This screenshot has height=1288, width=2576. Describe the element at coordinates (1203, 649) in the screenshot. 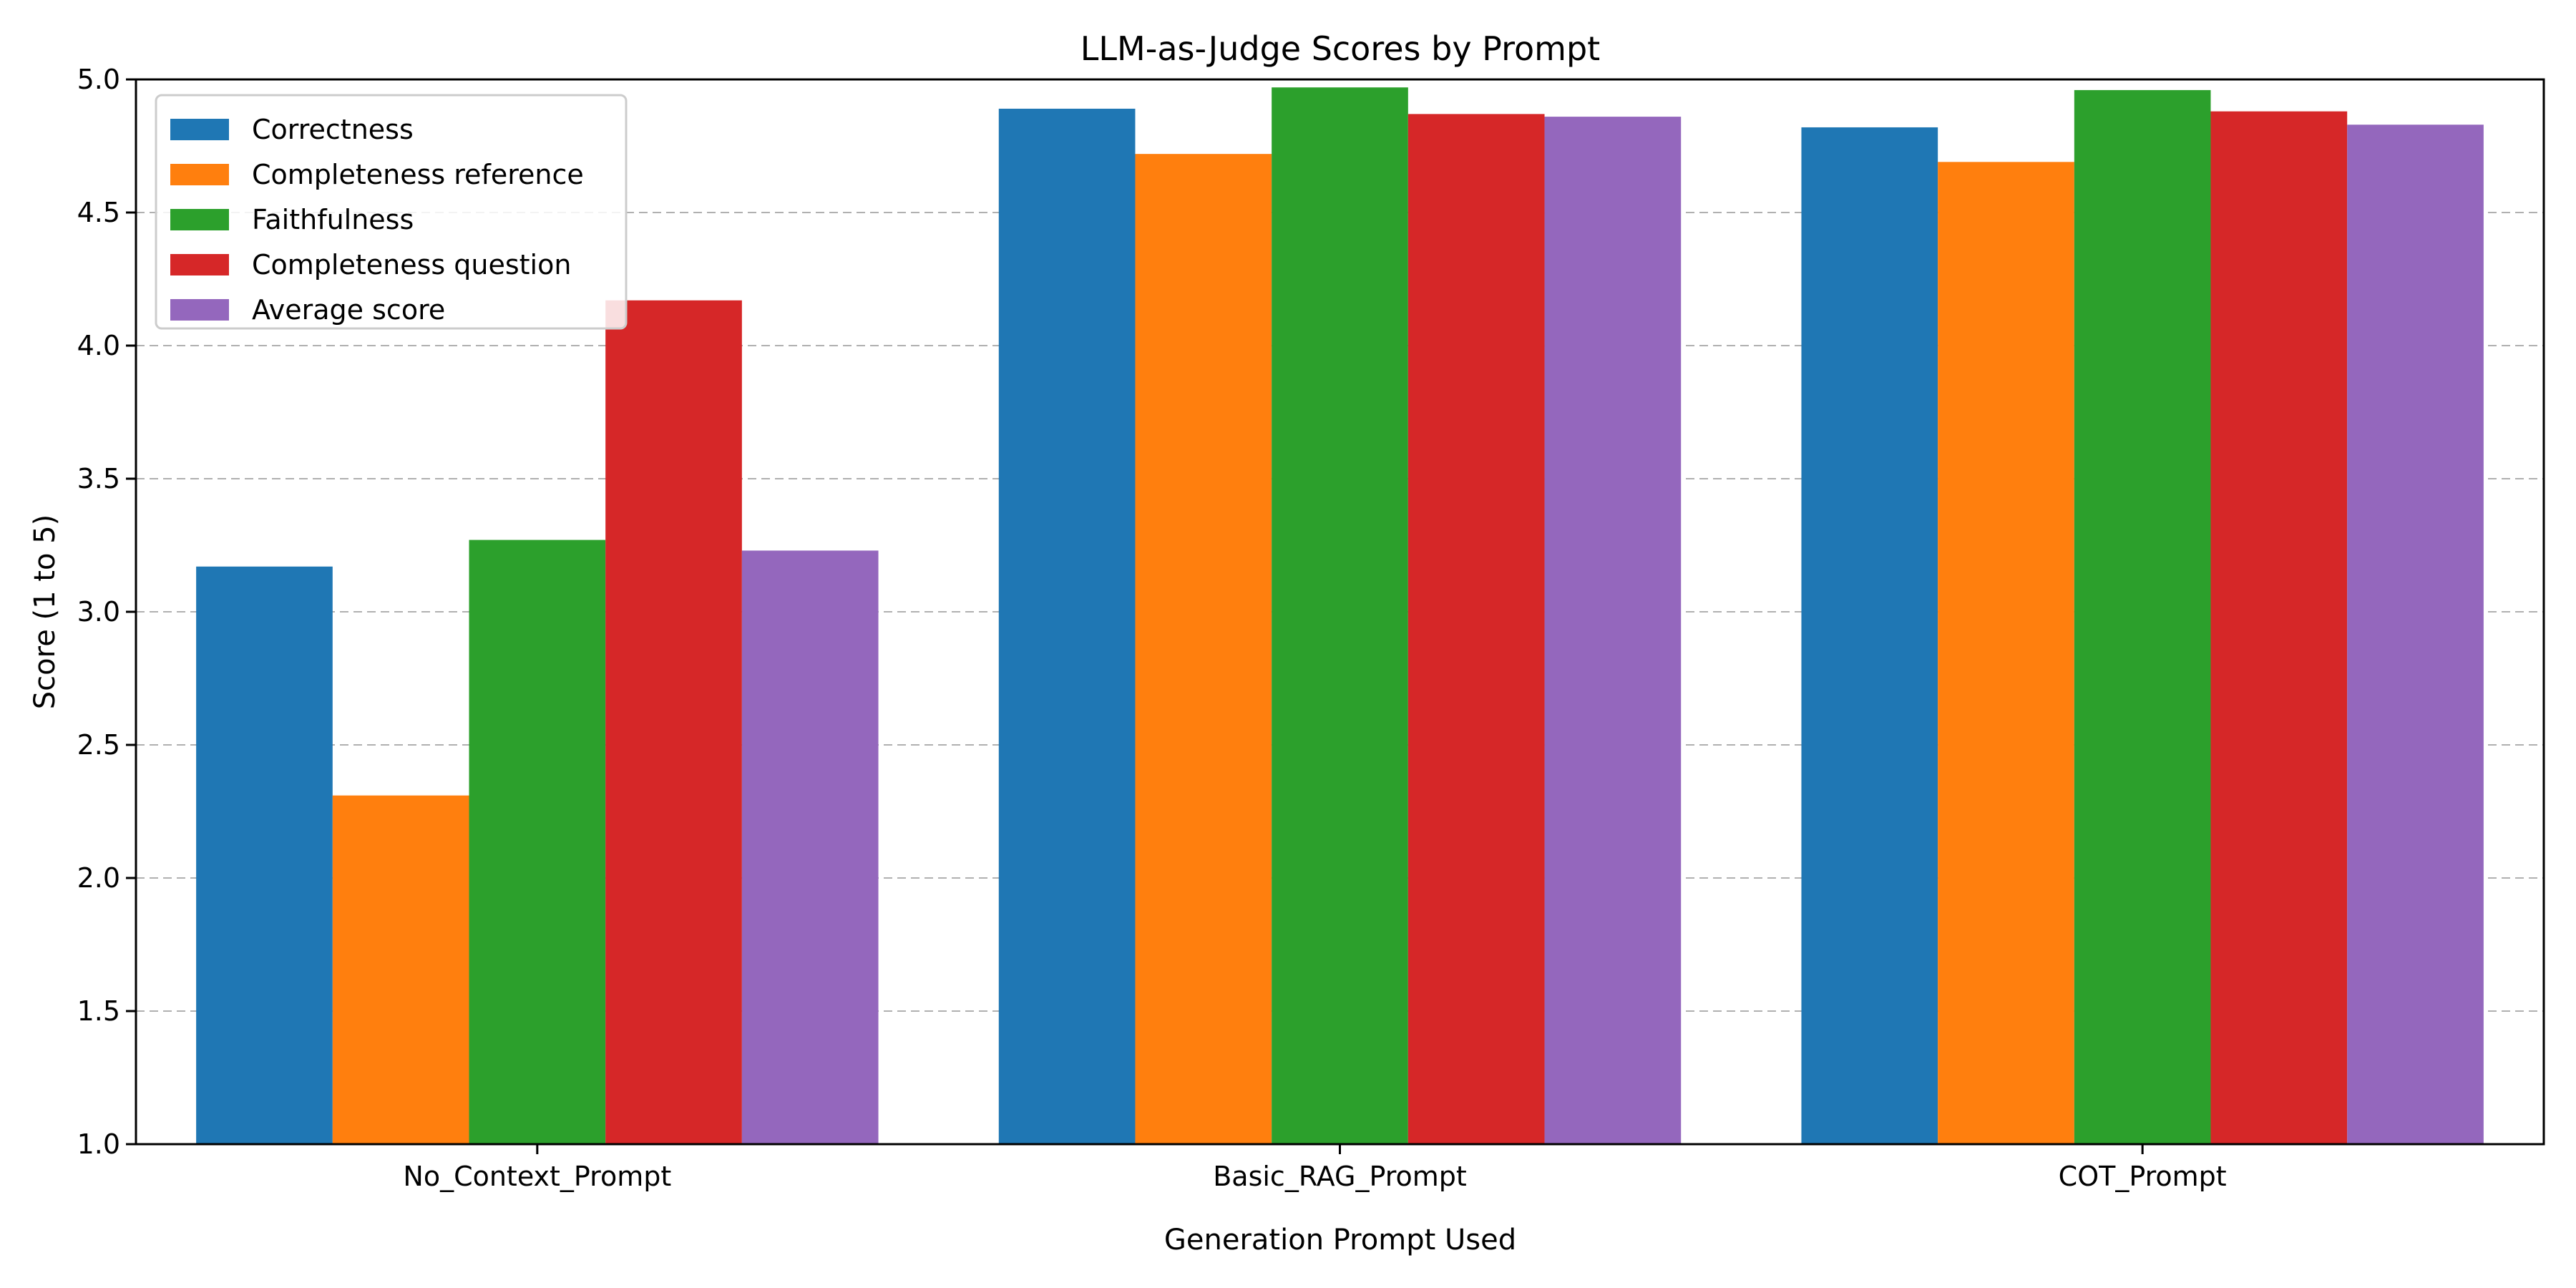

I see `bar-completeness-reference-basic_rag_prompt` at that location.